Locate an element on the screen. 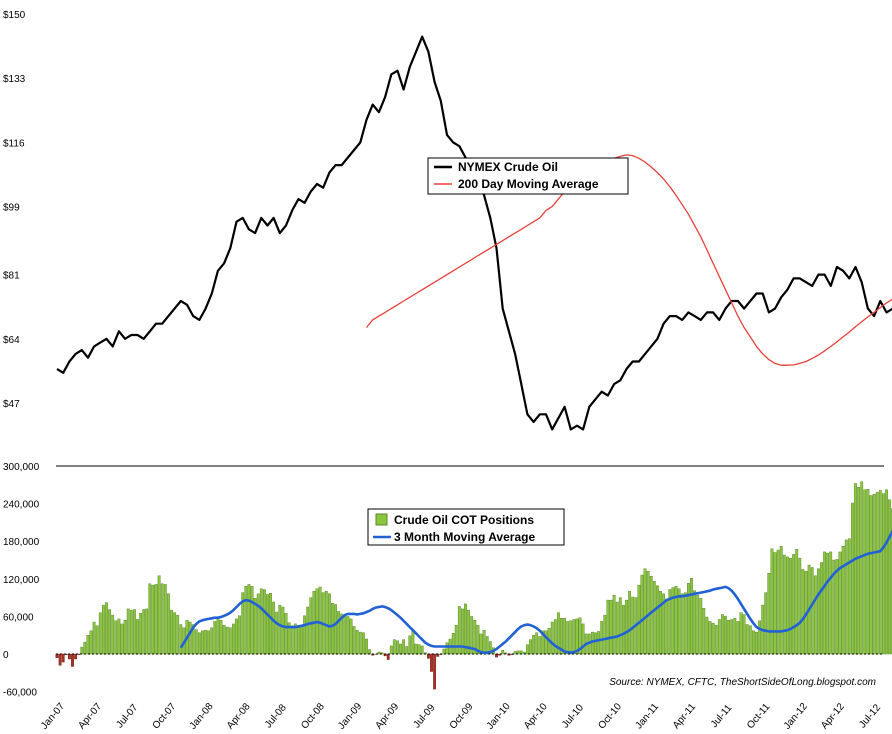  cot-ytick-label: -60,000 is located at coordinates (20, 693).